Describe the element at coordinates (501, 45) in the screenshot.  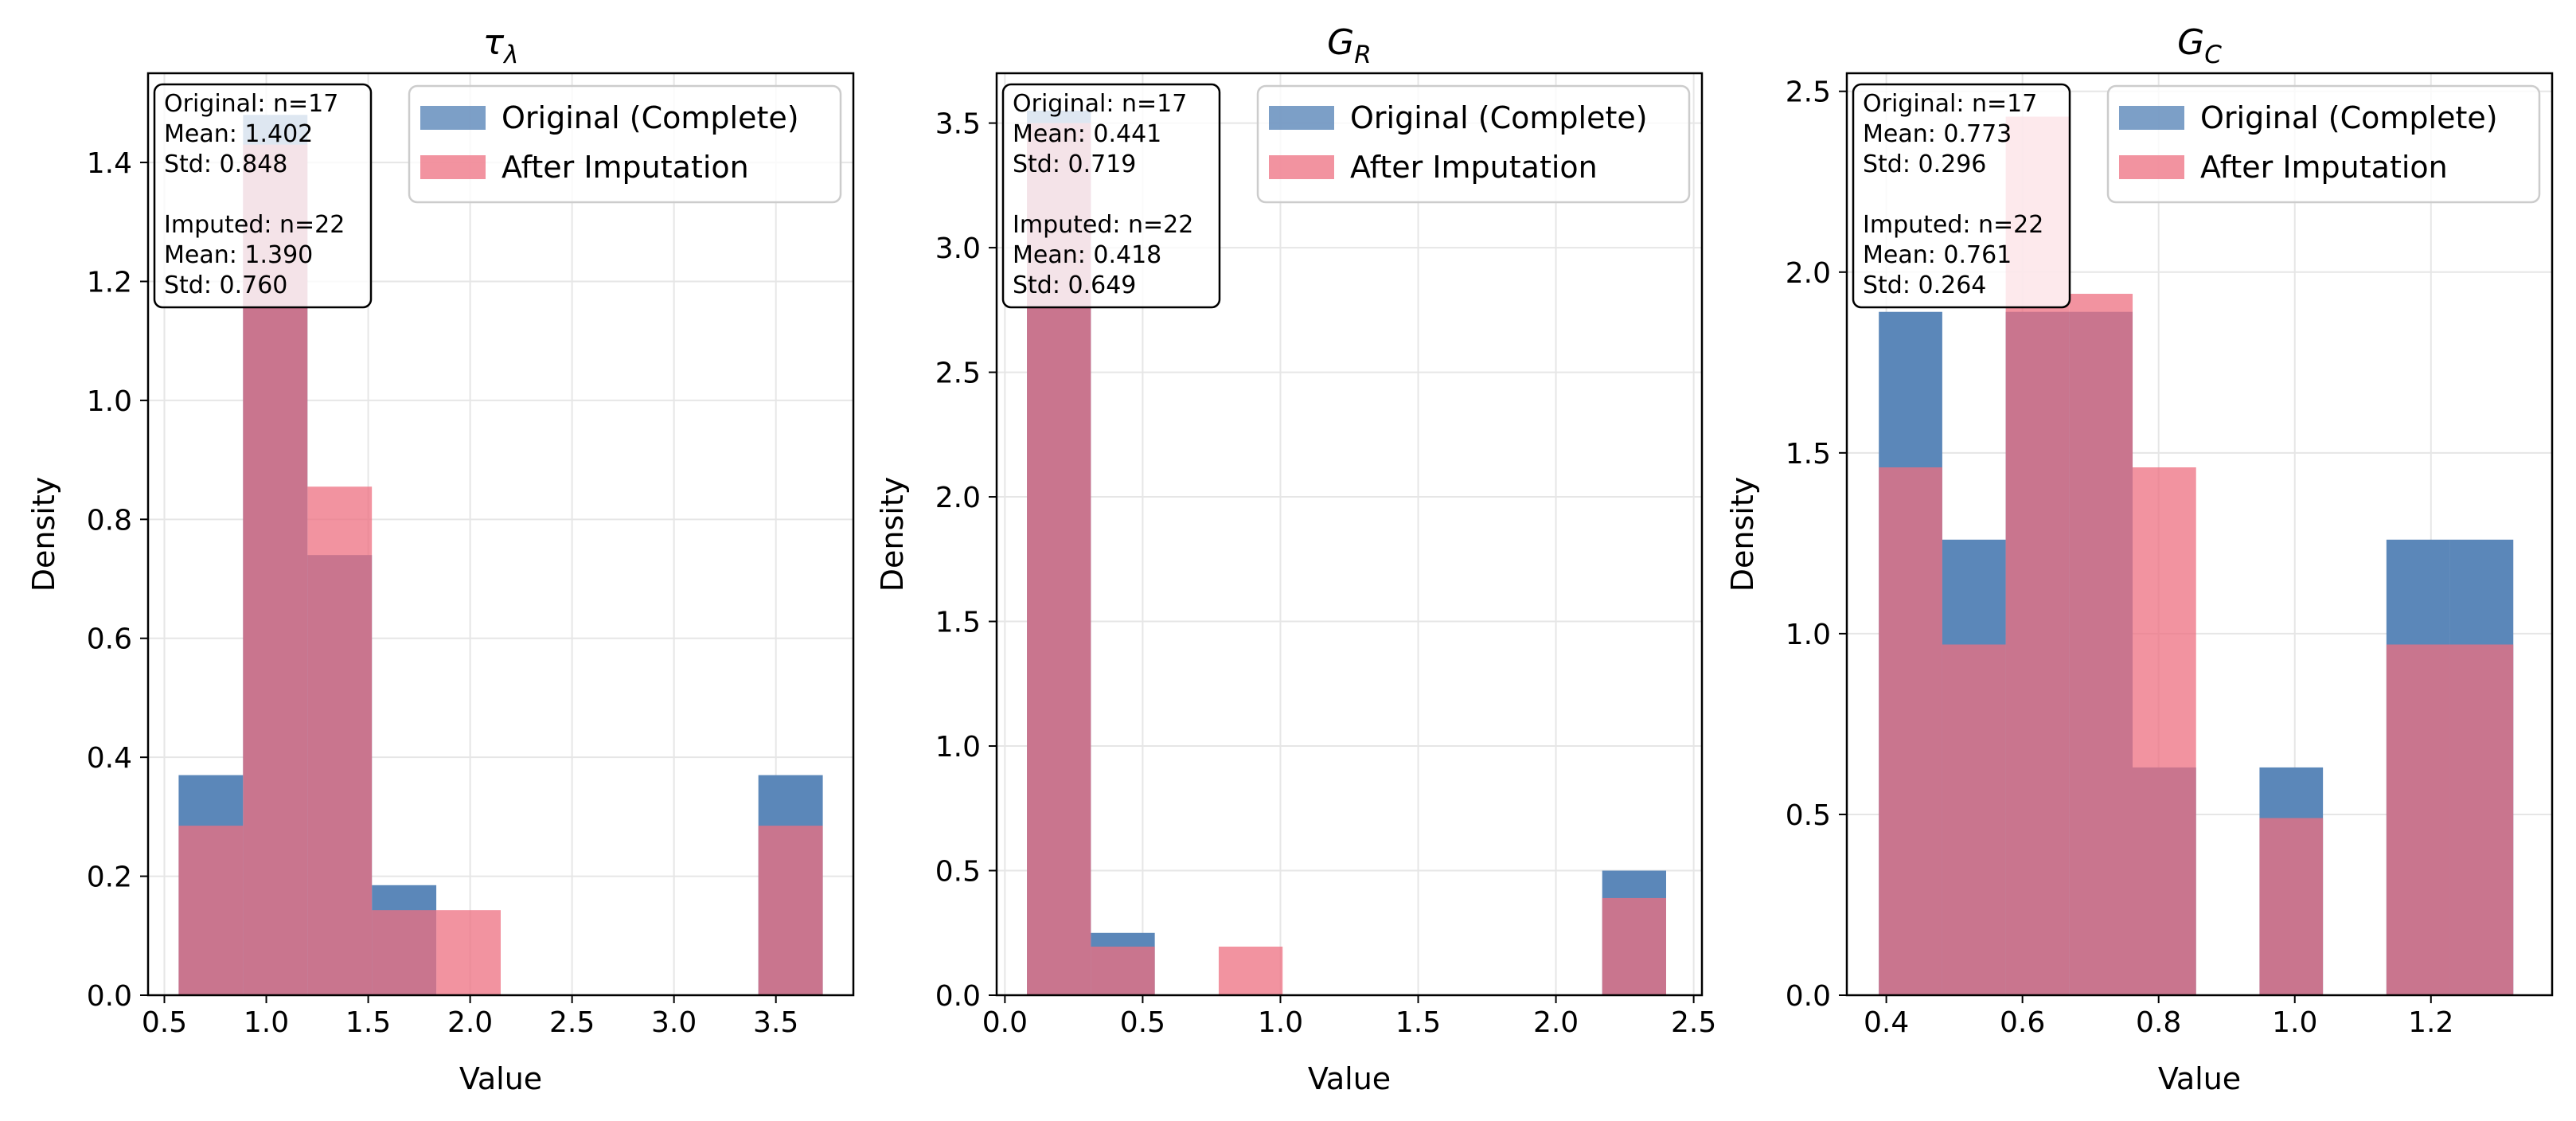
I see `chart-title: τλ` at that location.